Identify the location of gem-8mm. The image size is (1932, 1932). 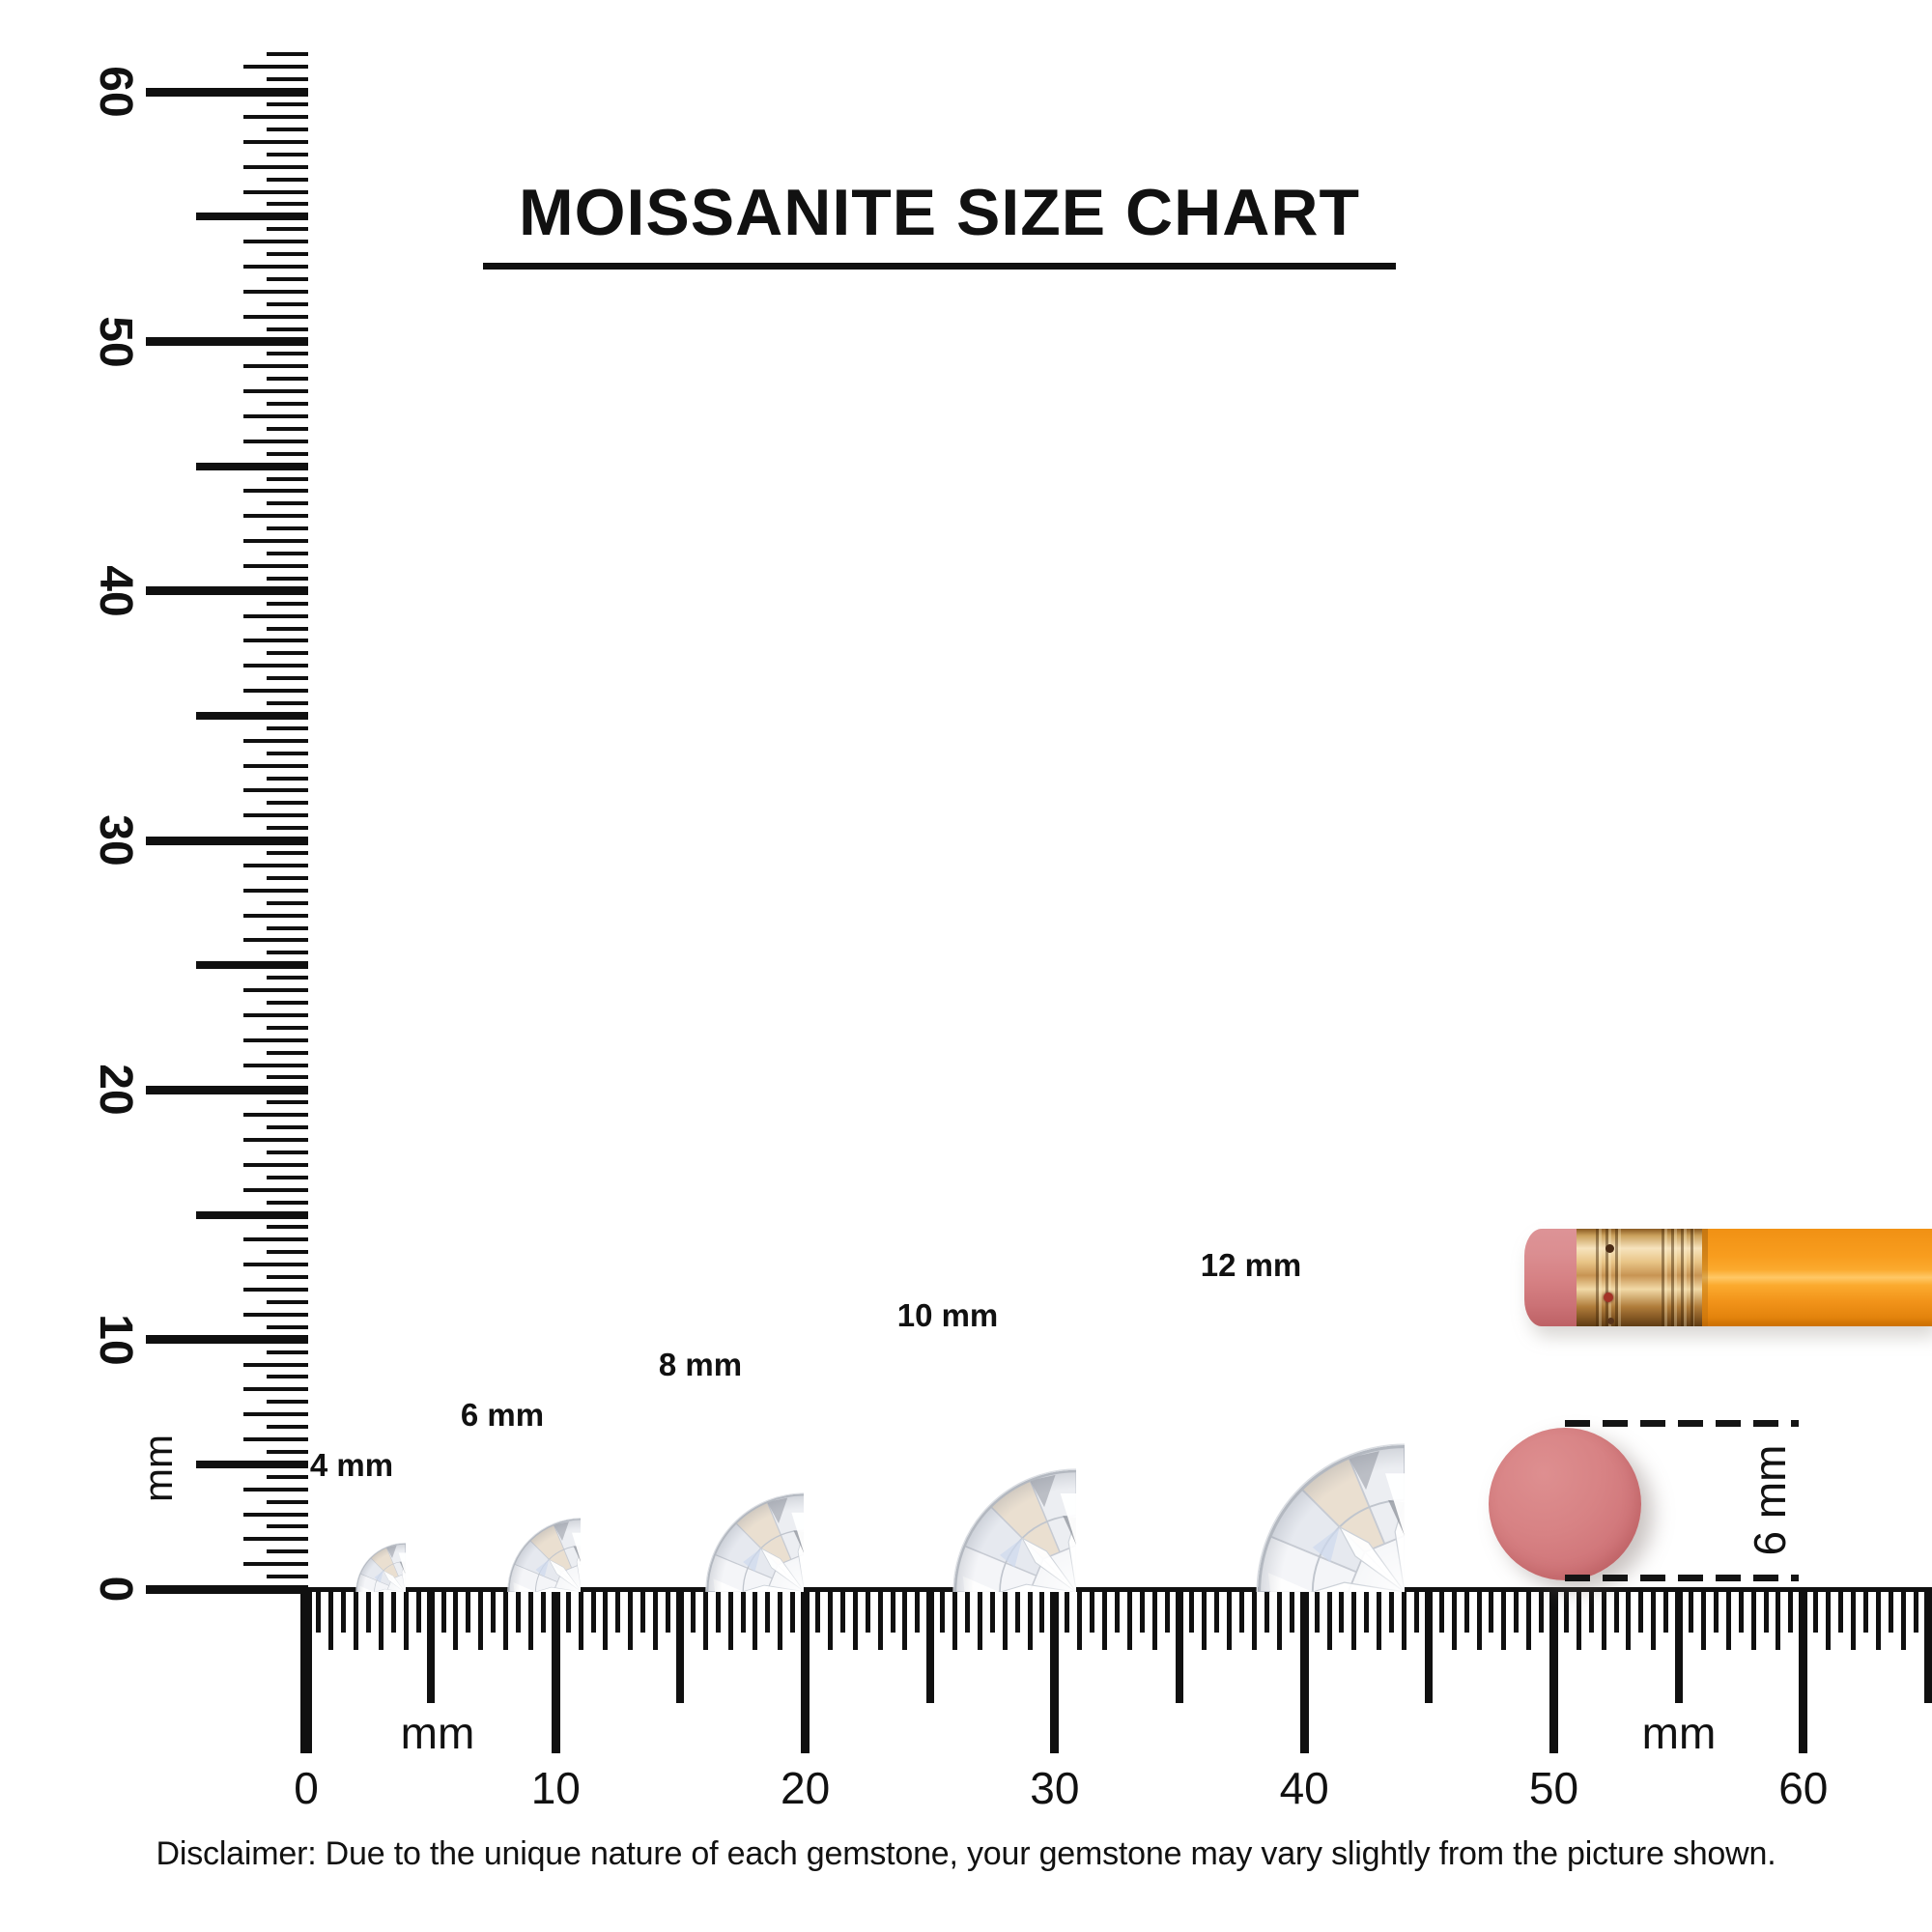
(705, 1492).